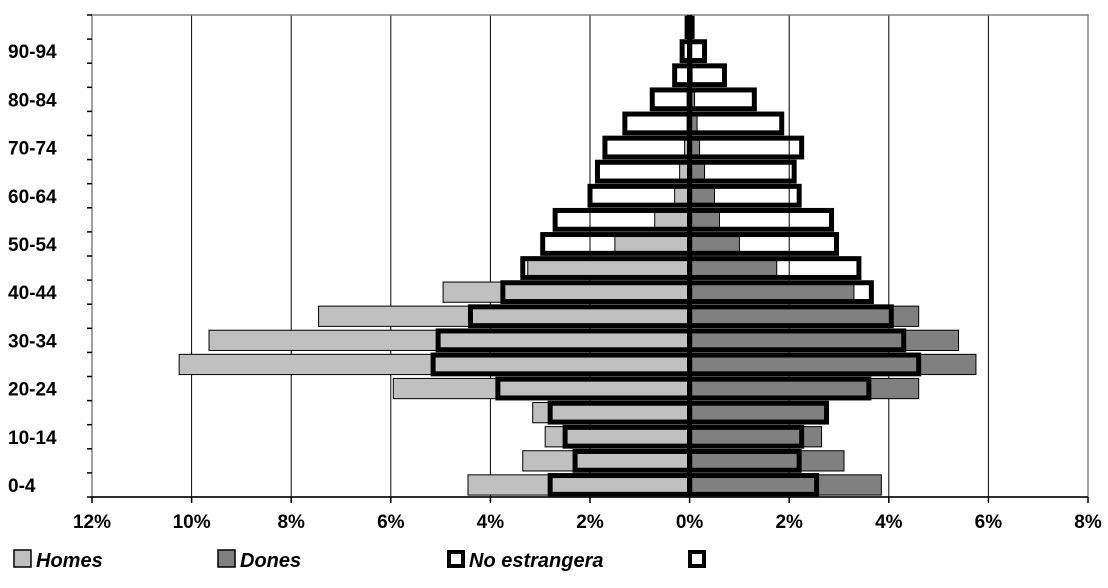 The height and width of the screenshot is (588, 1108). What do you see at coordinates (22, 486) in the screenshot?
I see `y-tick-label: 0-4` at bounding box center [22, 486].